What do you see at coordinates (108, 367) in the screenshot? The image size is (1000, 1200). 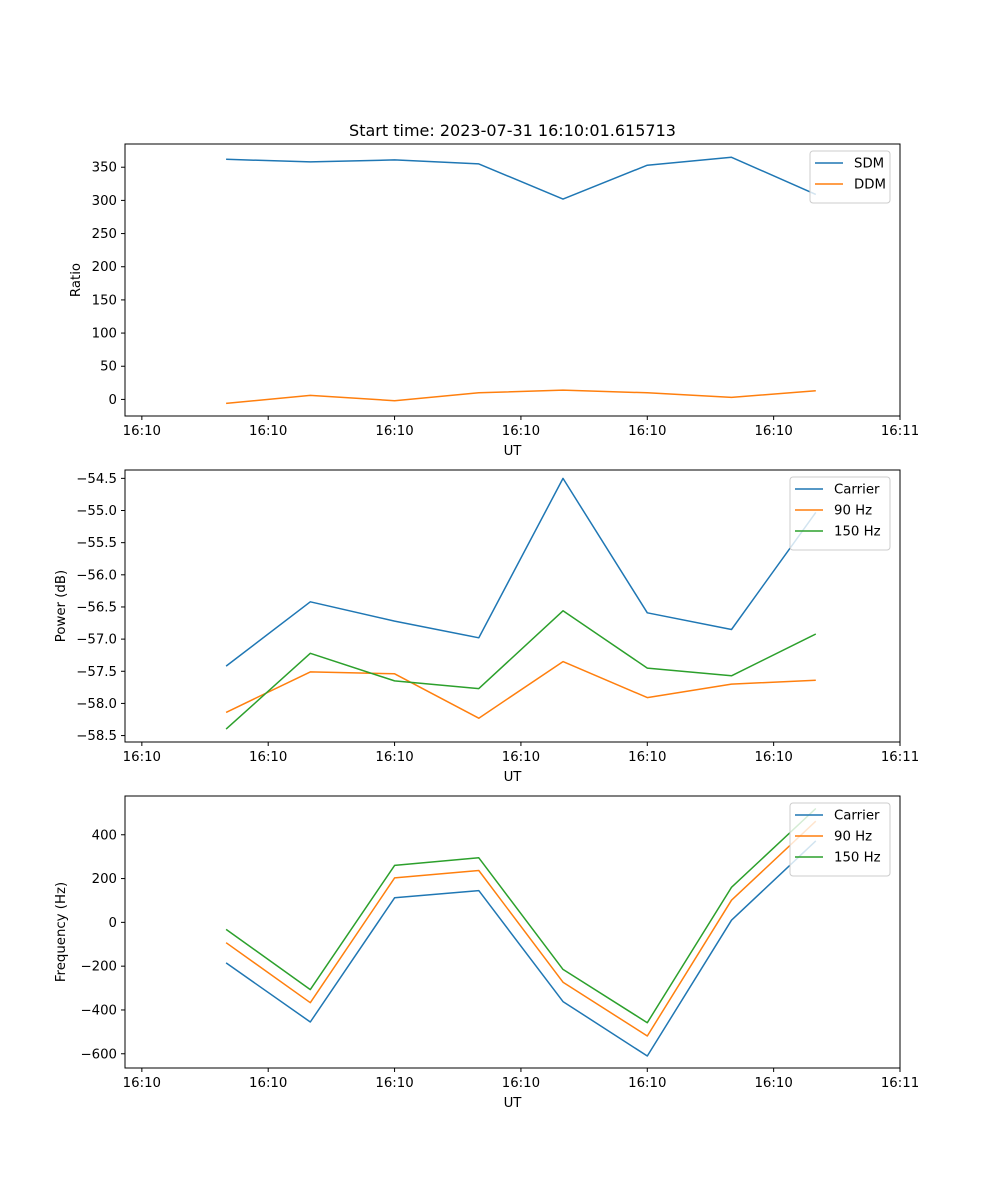 I see `y-tick-label: 50` at bounding box center [108, 367].